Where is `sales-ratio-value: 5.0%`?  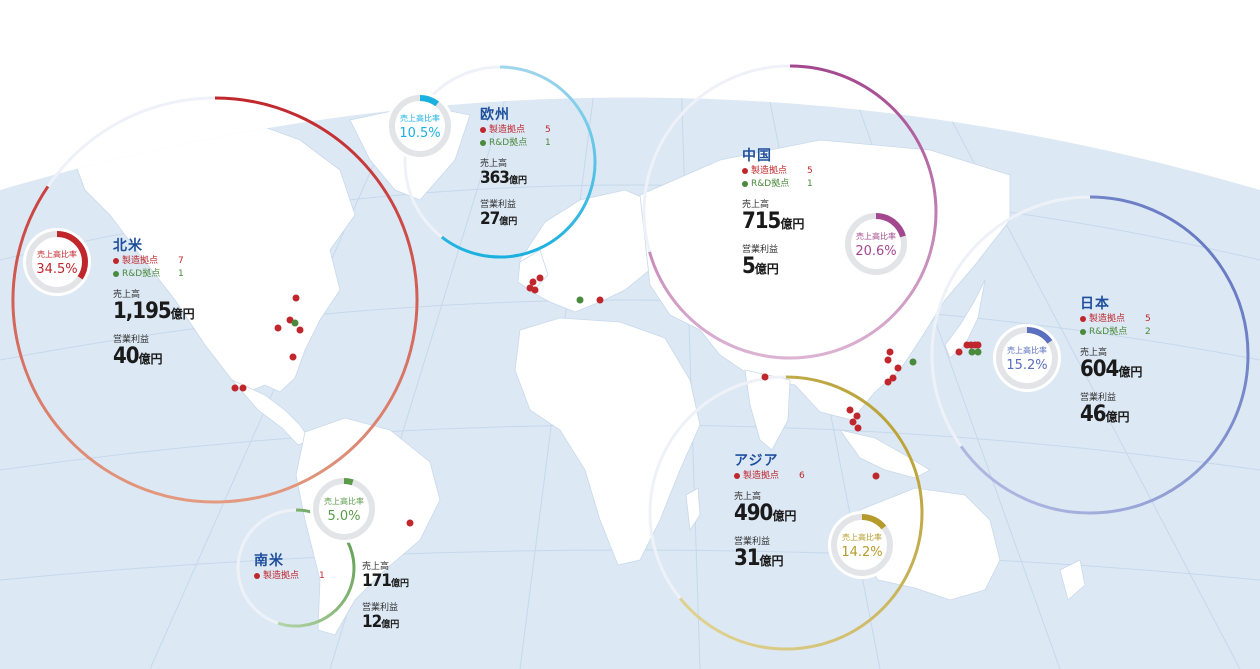 sales-ratio-value: 5.0% is located at coordinates (343, 516).